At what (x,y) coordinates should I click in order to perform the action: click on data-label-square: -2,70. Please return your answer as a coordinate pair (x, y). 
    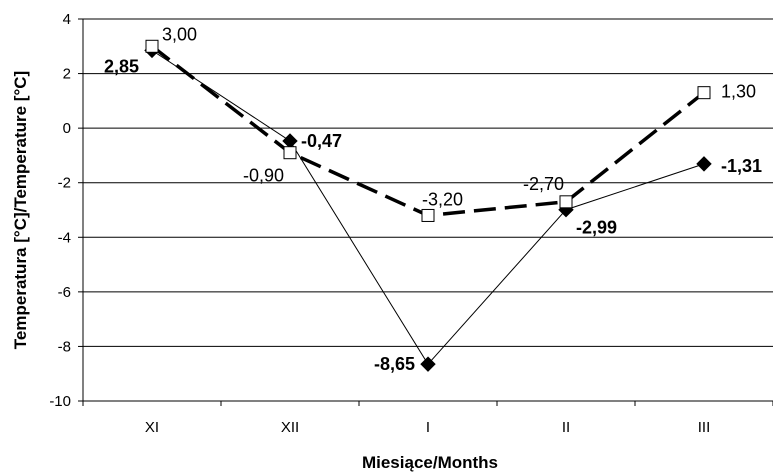
    Looking at the image, I should click on (543, 184).